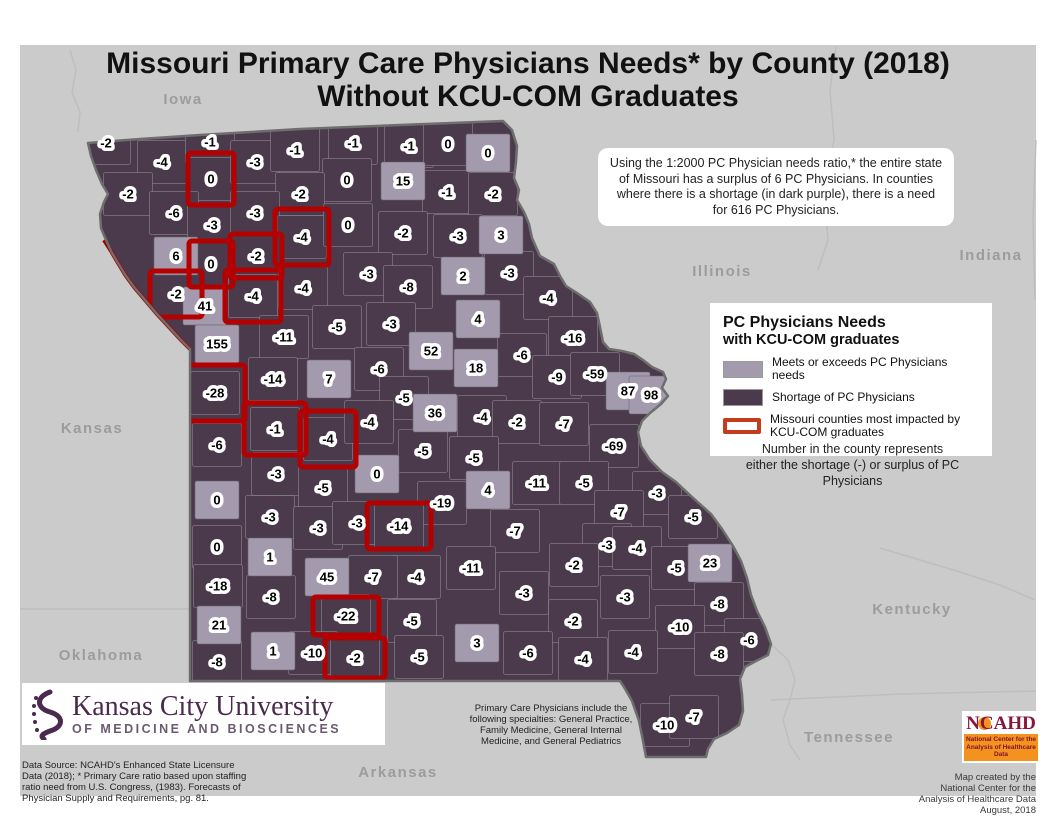 The height and width of the screenshot is (816, 1056). I want to click on county-badge-value: -69, so click(614, 446).